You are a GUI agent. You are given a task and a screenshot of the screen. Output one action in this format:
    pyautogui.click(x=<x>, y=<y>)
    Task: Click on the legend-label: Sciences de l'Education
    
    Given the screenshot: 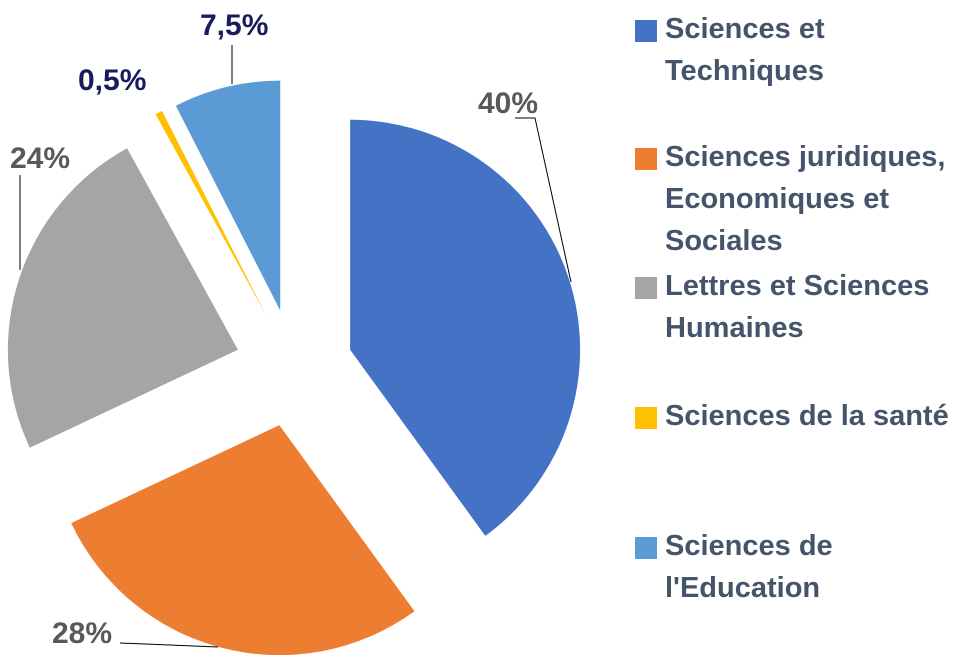 What is the action you would take?
    pyautogui.click(x=749, y=567)
    